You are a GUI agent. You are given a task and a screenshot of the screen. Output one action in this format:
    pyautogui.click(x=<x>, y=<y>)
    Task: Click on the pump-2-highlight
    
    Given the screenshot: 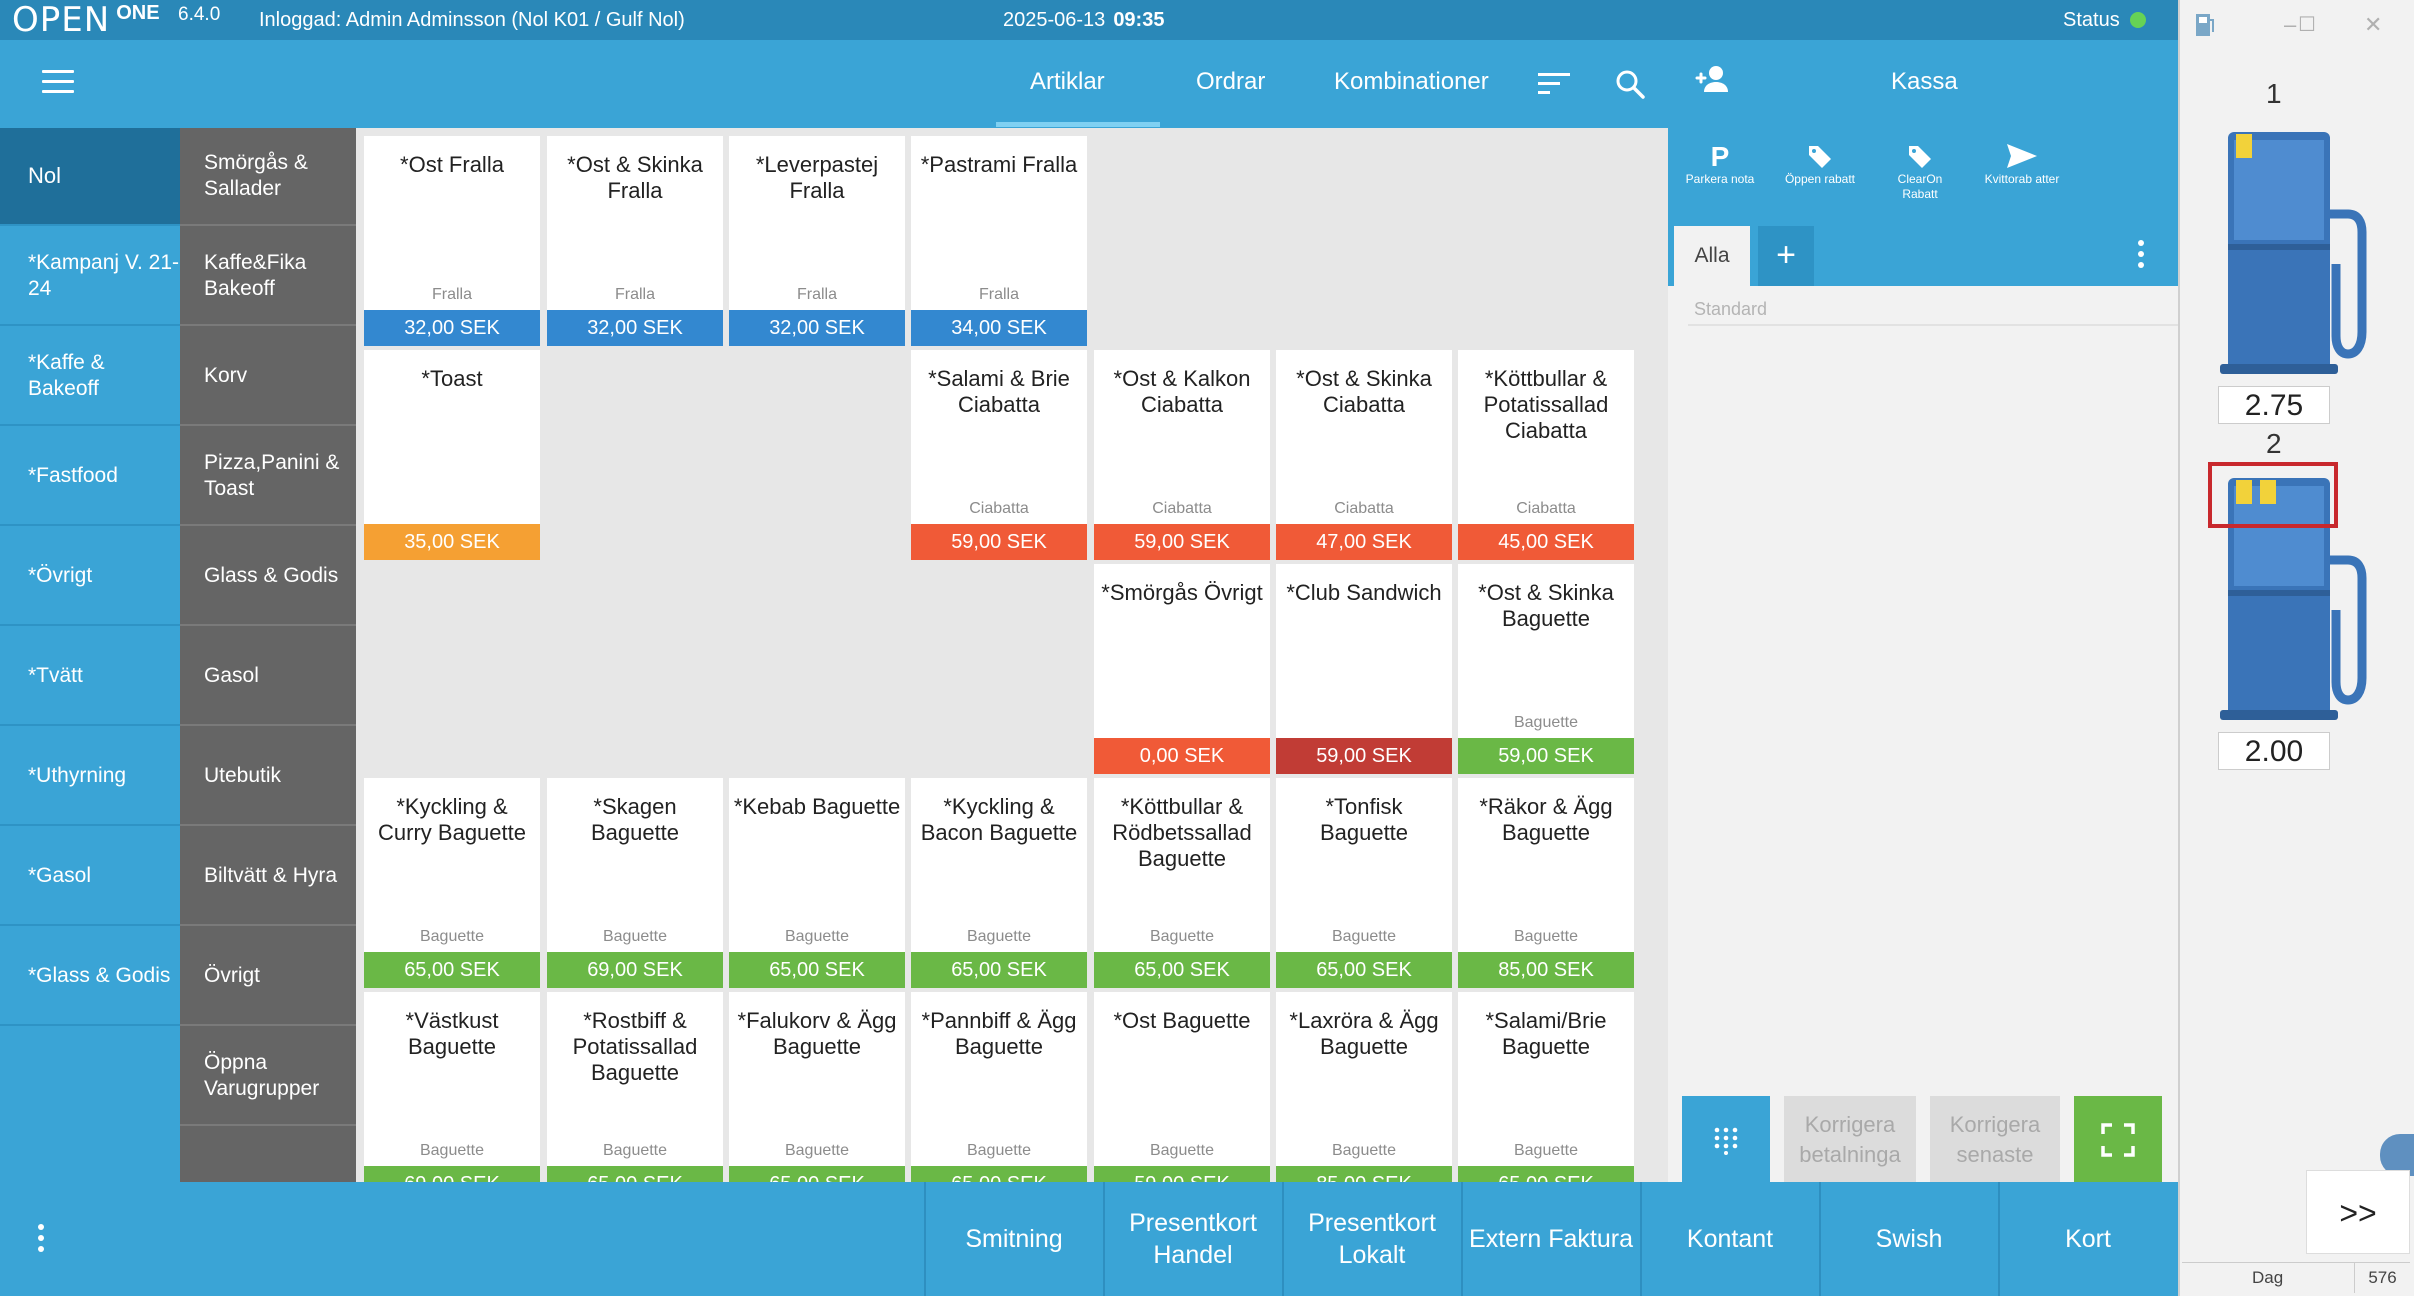 What is the action you would take?
    pyautogui.click(x=2273, y=495)
    